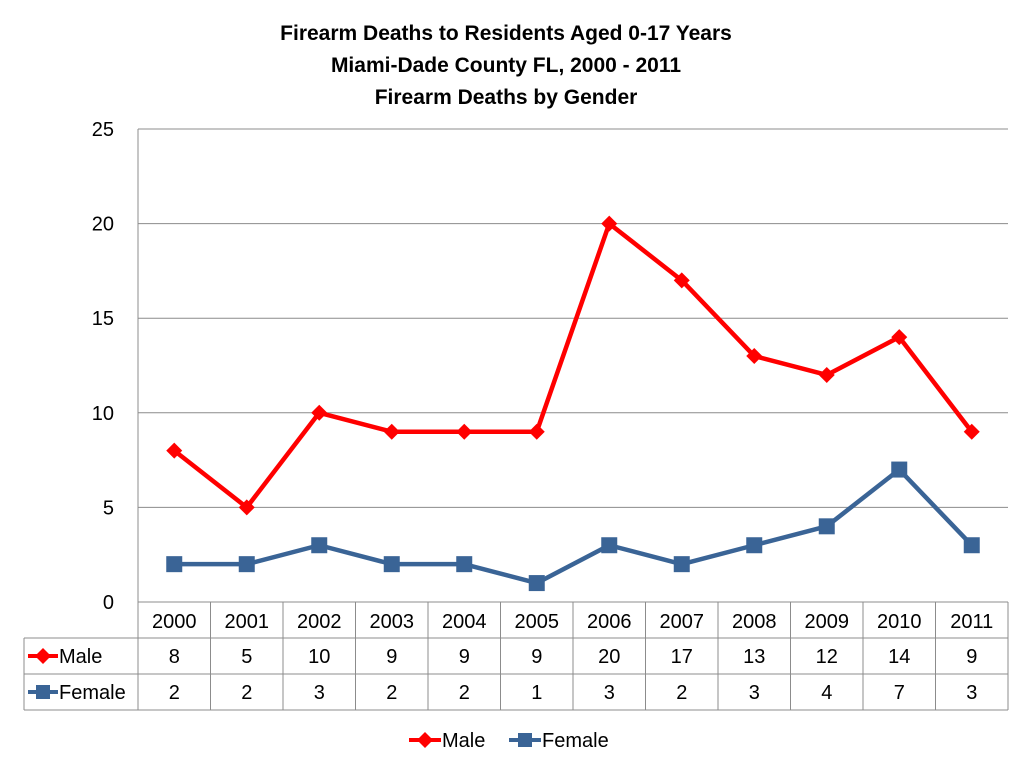  Describe the element at coordinates (108, 508) in the screenshot. I see `y-tick-label: 5` at that location.